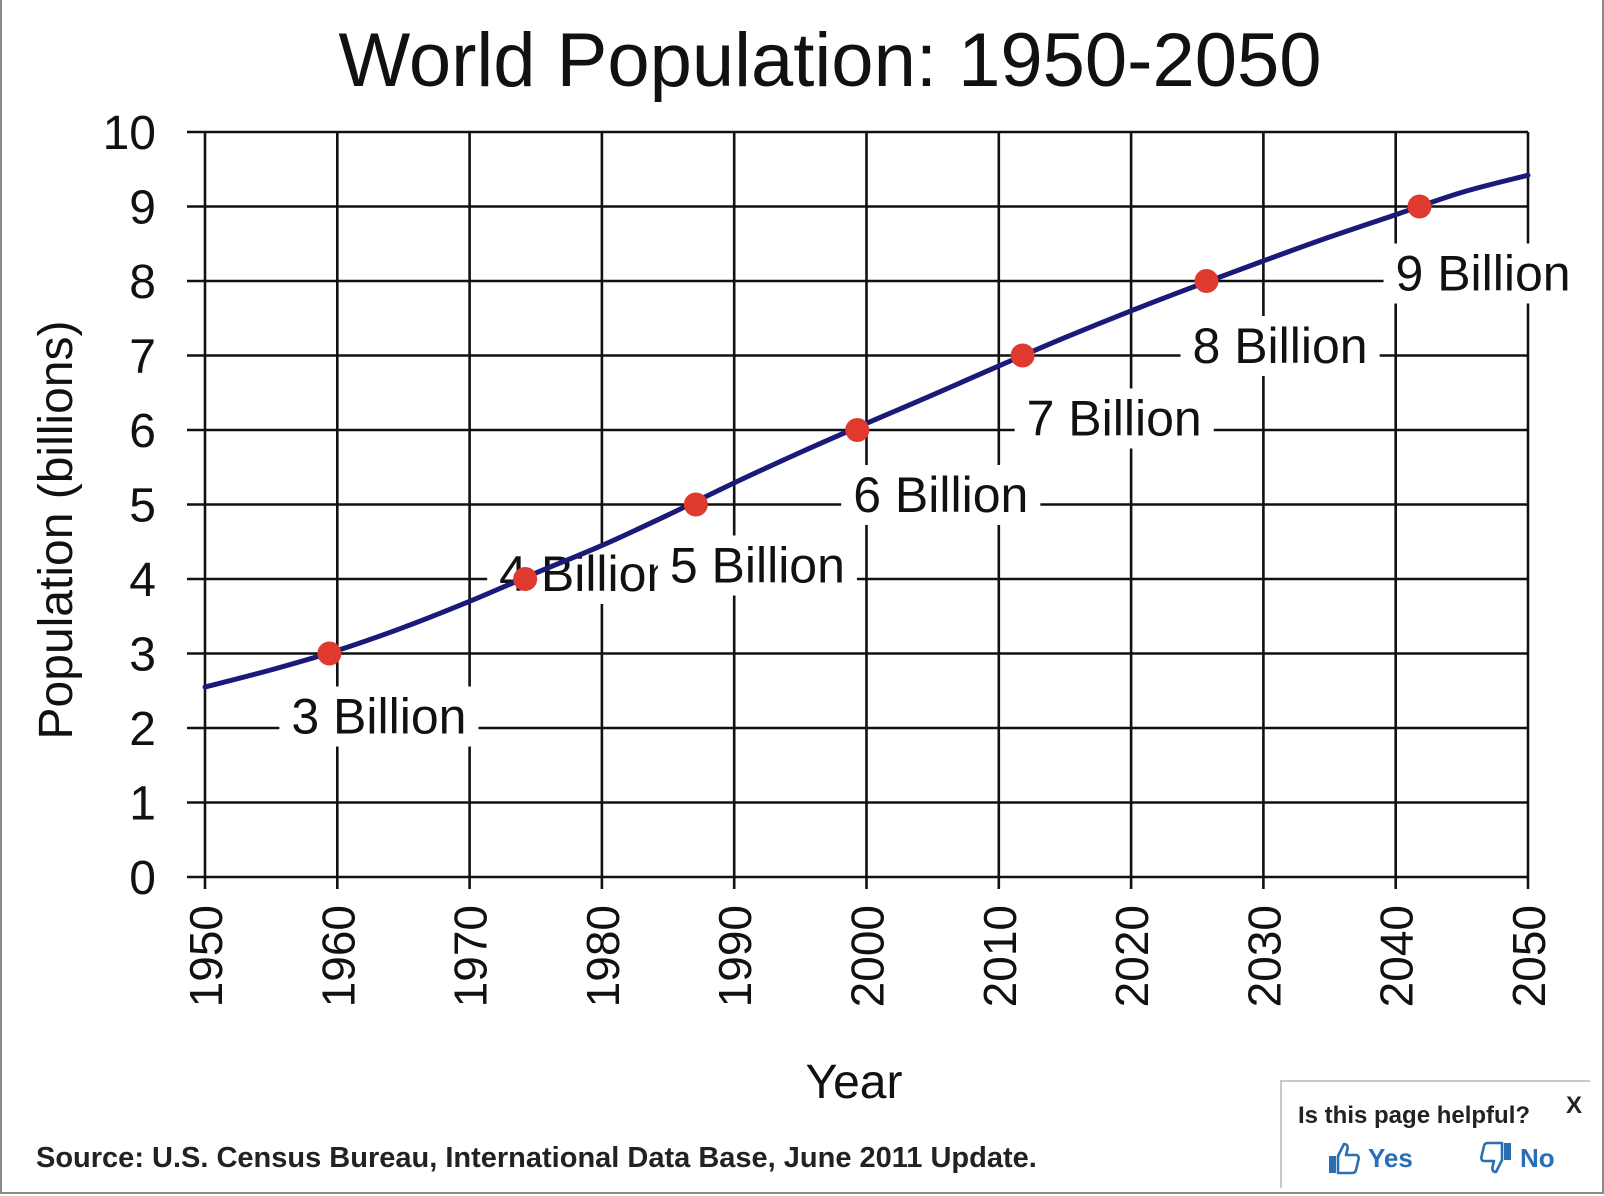 This screenshot has width=1604, height=1196. Describe the element at coordinates (1529, 956) in the screenshot. I see `x-tick-label: 2050` at that location.